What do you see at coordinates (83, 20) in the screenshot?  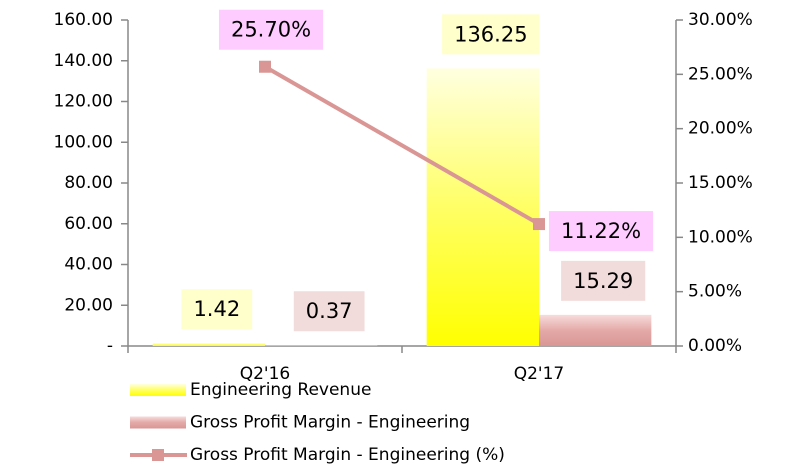 I see `y-tick-label: 160.00` at bounding box center [83, 20].